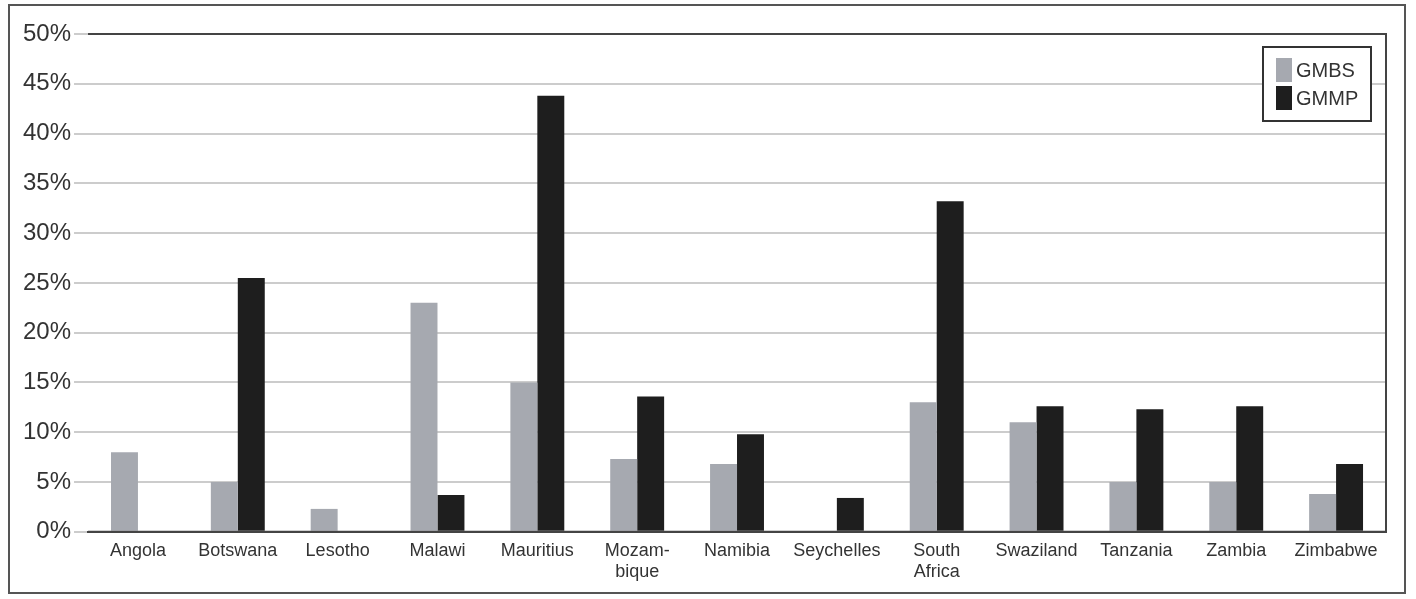  I want to click on x-tick-label: South Africa, so click(937, 560).